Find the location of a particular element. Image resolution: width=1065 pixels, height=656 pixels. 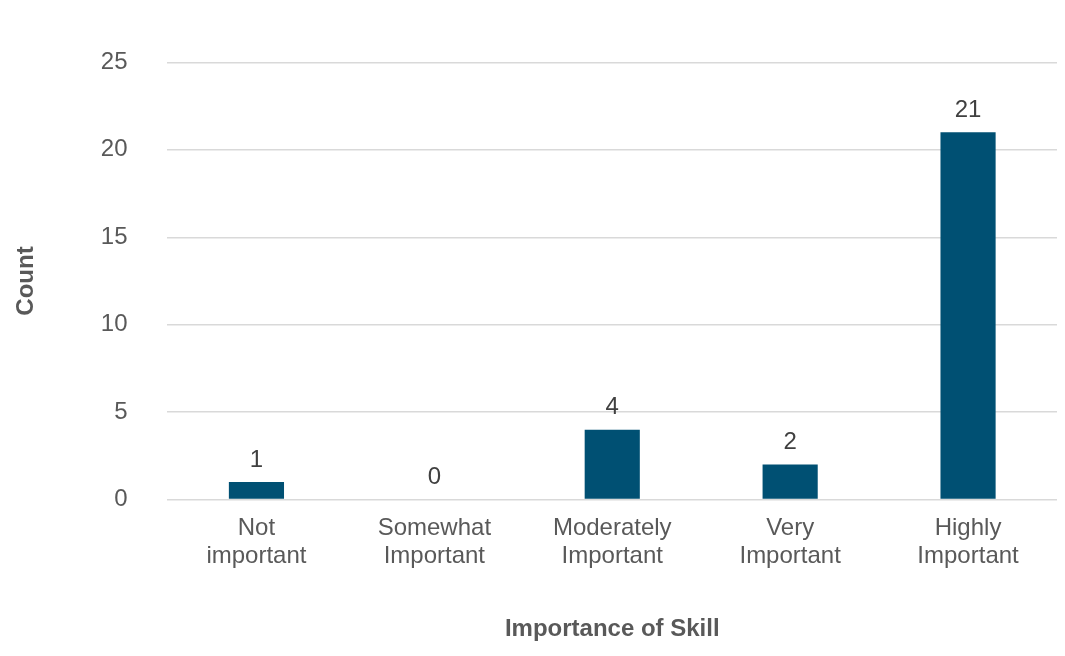

y-tick-label: 20 is located at coordinates (114, 148).